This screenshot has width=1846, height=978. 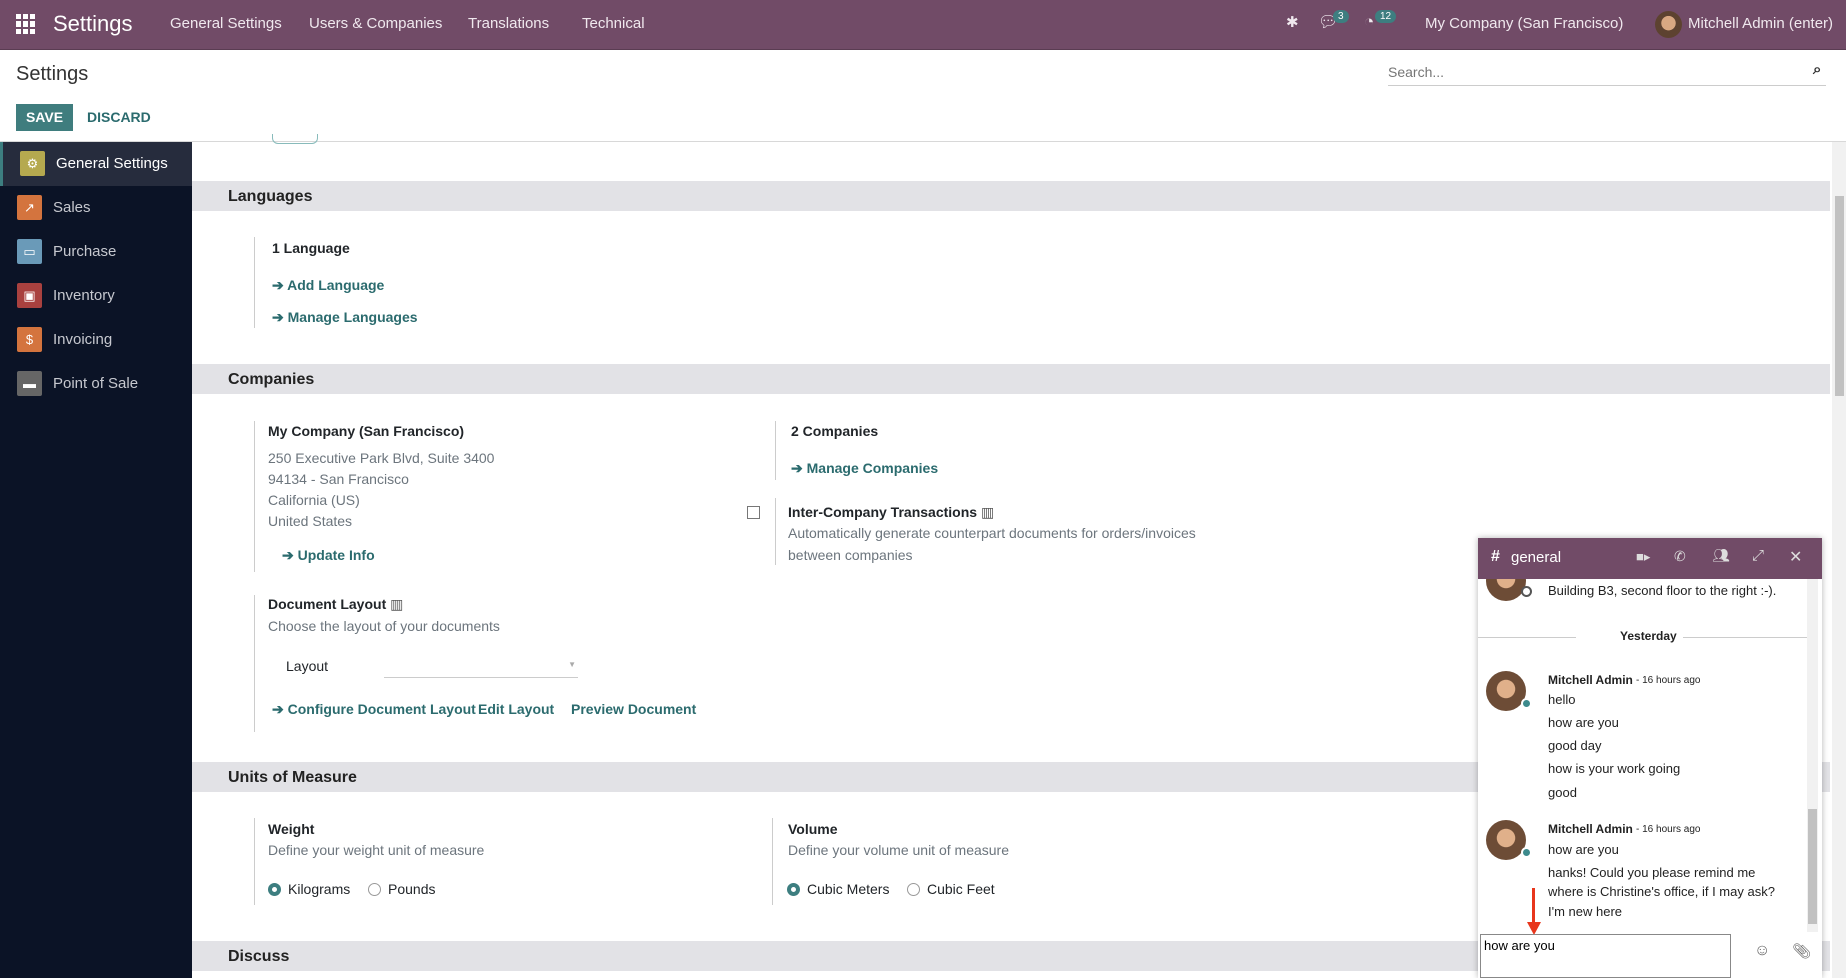 I want to click on sidebar-item-invoicing: $ Invoicing, so click(x=96, y=340).